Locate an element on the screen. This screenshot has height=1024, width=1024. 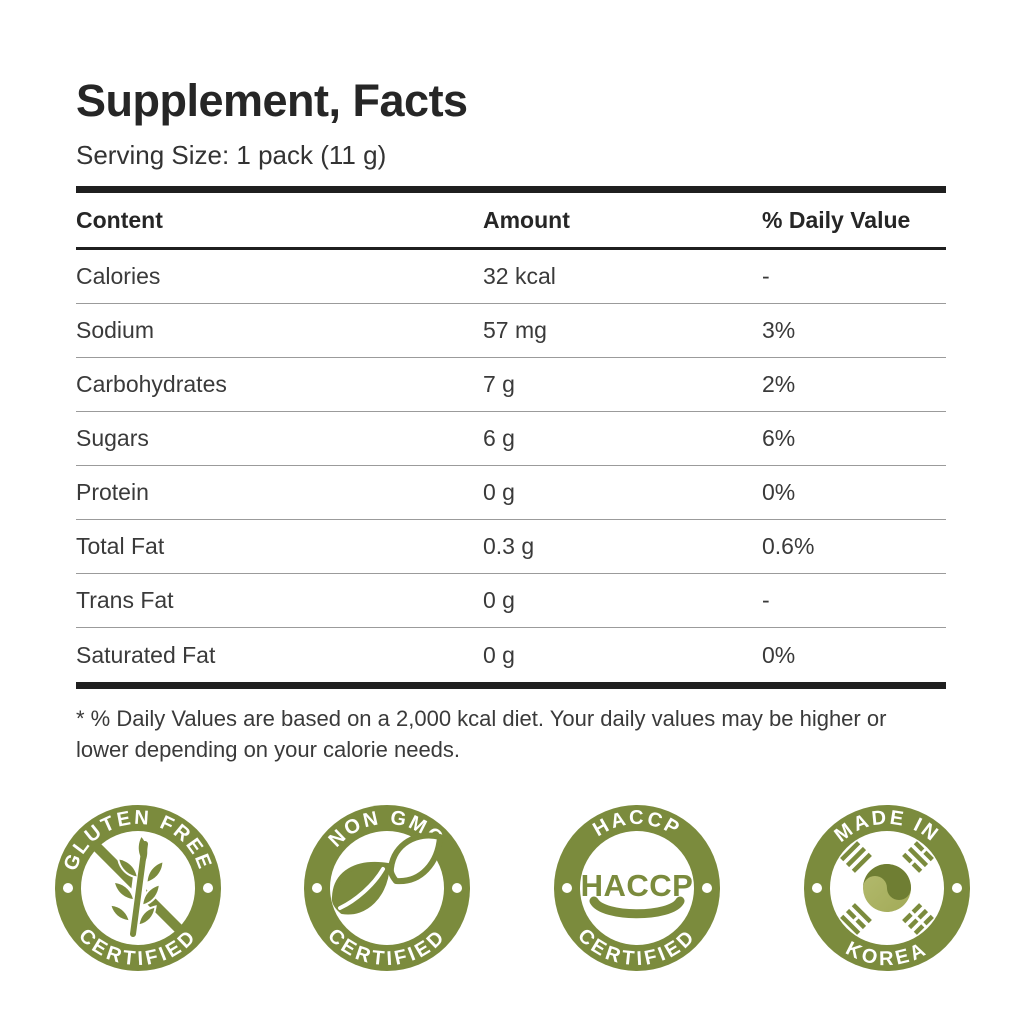
row-amount: 0.3 g is located at coordinates (509, 546).